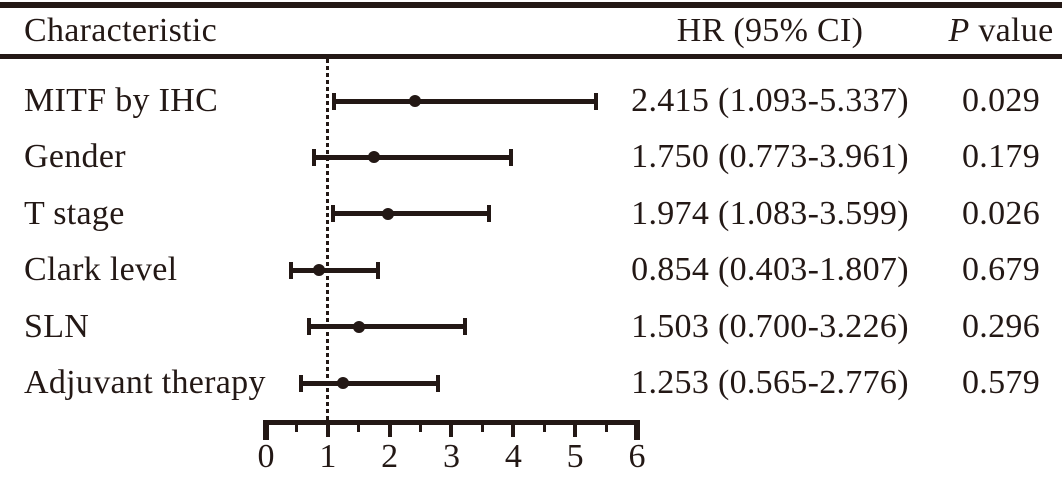 The width and height of the screenshot is (1062, 485). I want to click on x-axis-tick-label: 3, so click(451, 456).